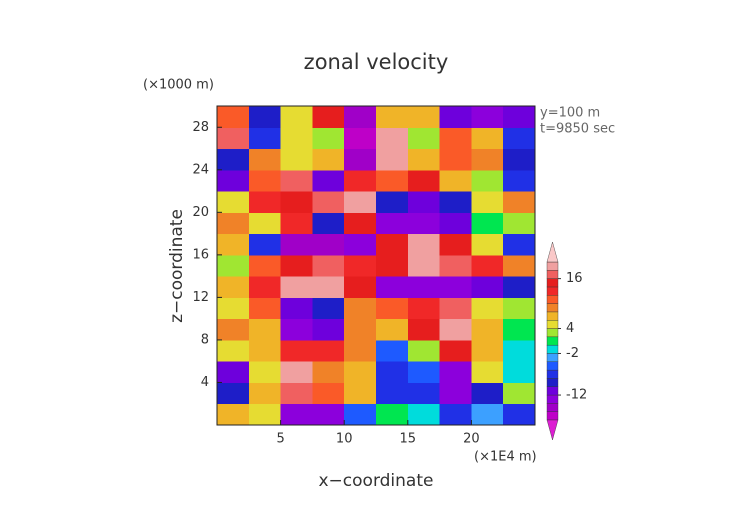 This screenshot has width=752, height=532. Describe the element at coordinates (505, 457) in the screenshot. I see `x-unit: (×1E4 m)` at that location.